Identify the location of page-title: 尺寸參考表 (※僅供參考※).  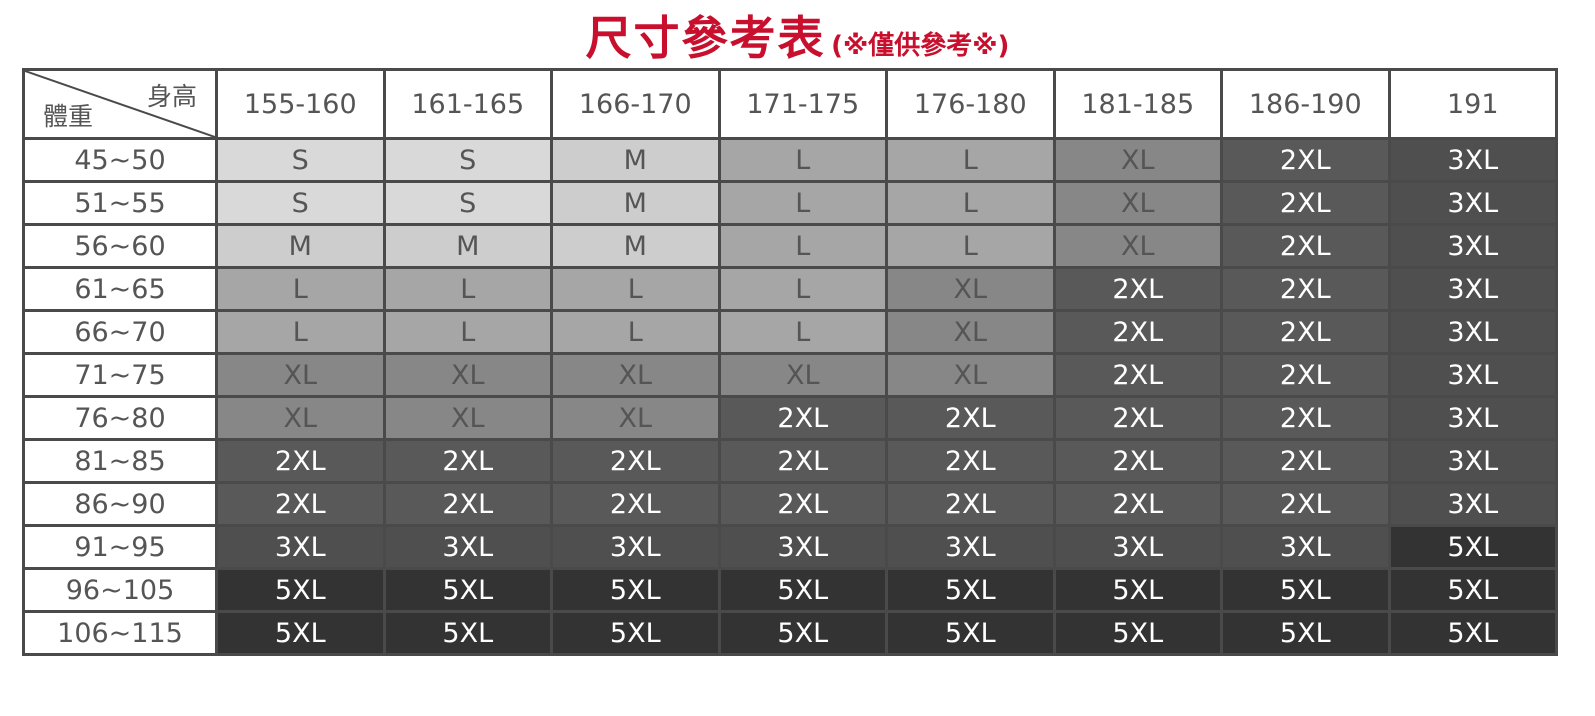
(797, 35).